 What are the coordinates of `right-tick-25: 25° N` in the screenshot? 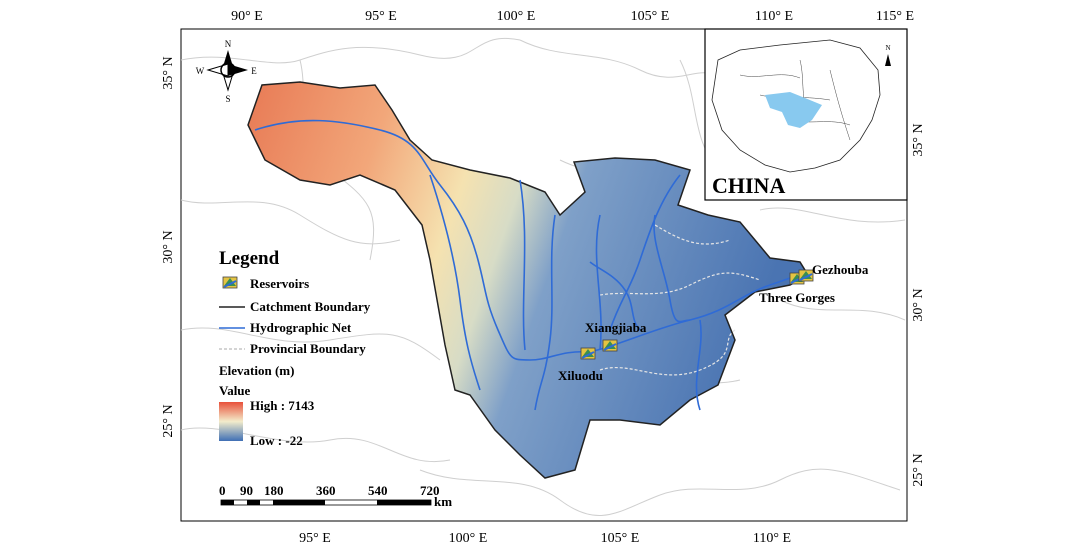 It's located at (918, 469).